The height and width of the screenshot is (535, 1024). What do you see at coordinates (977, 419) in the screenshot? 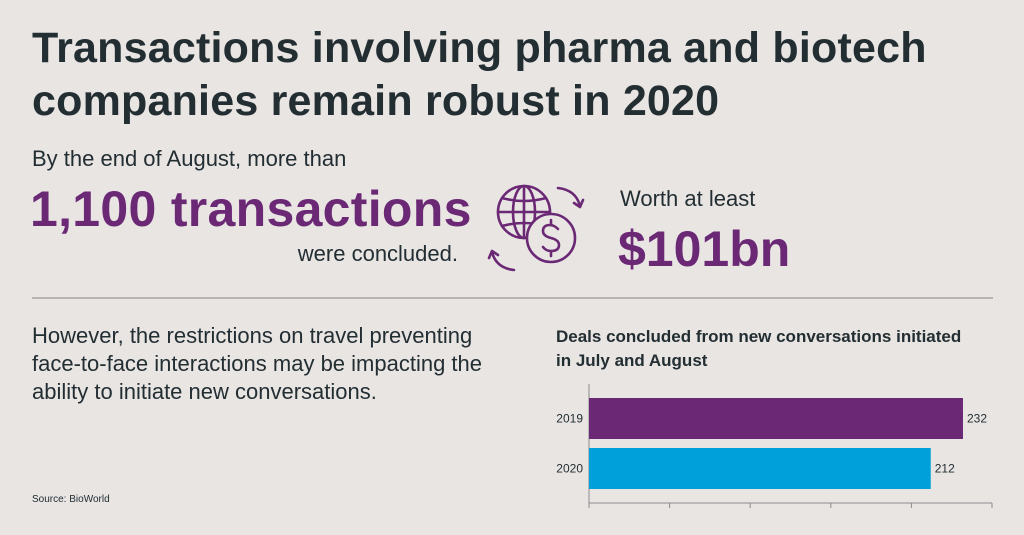
I see `data-label: 232` at bounding box center [977, 419].